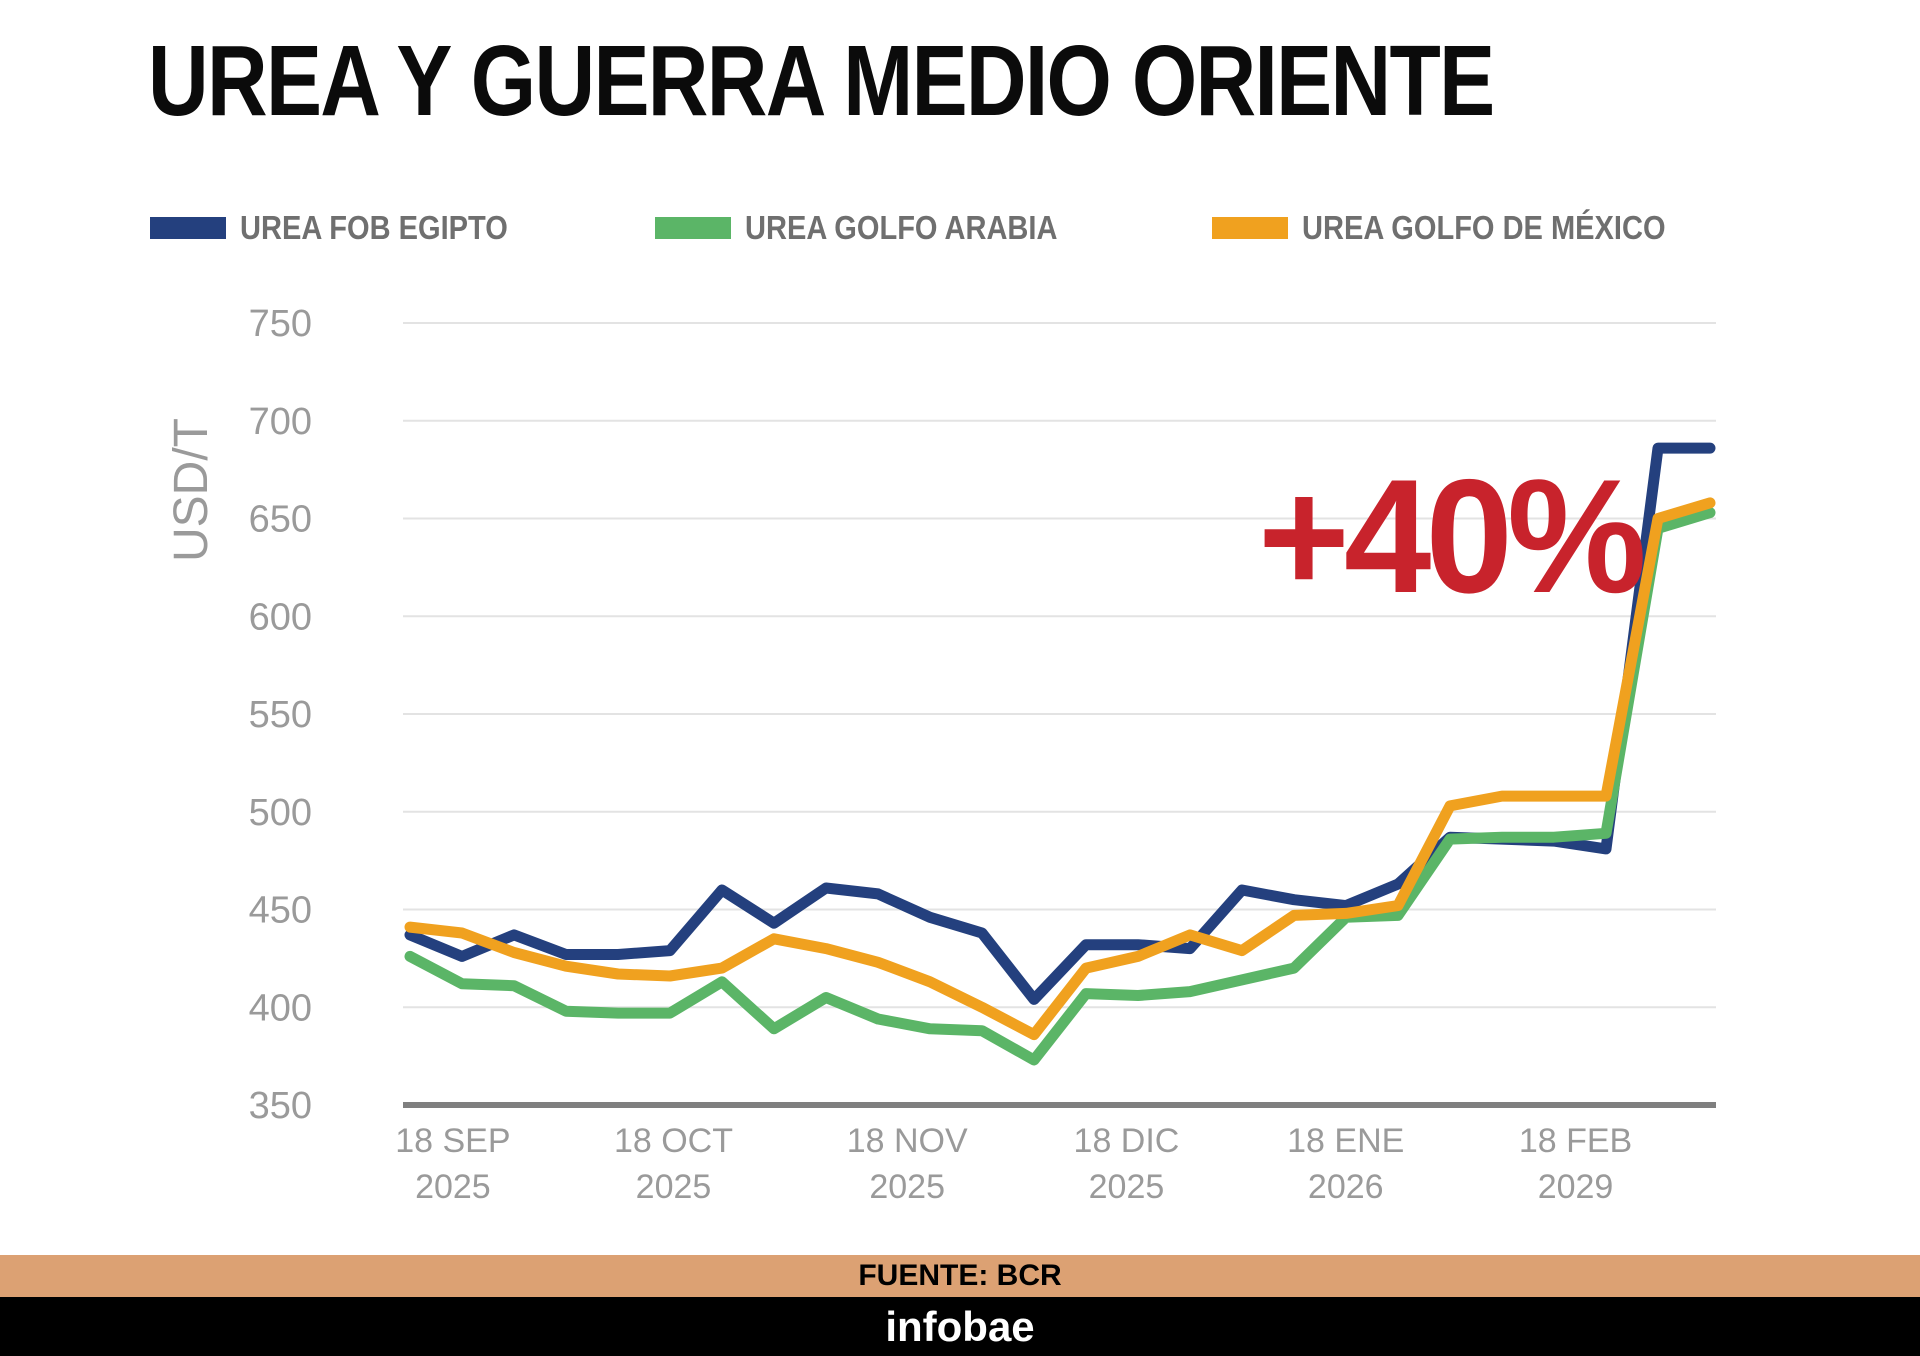  What do you see at coordinates (1250, 228) in the screenshot?
I see `legend-swatch-urea-golfo-de-m-xico` at bounding box center [1250, 228].